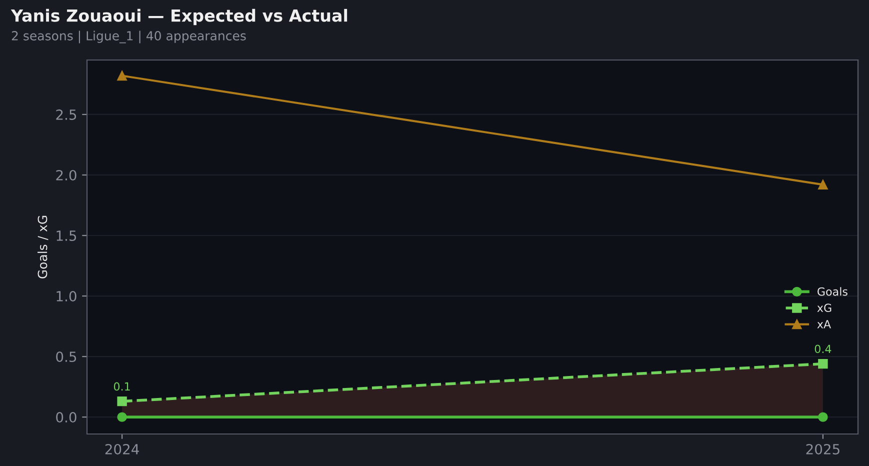 This screenshot has height=466, width=869. I want to click on y-tick-label: 0.0, so click(66, 417).